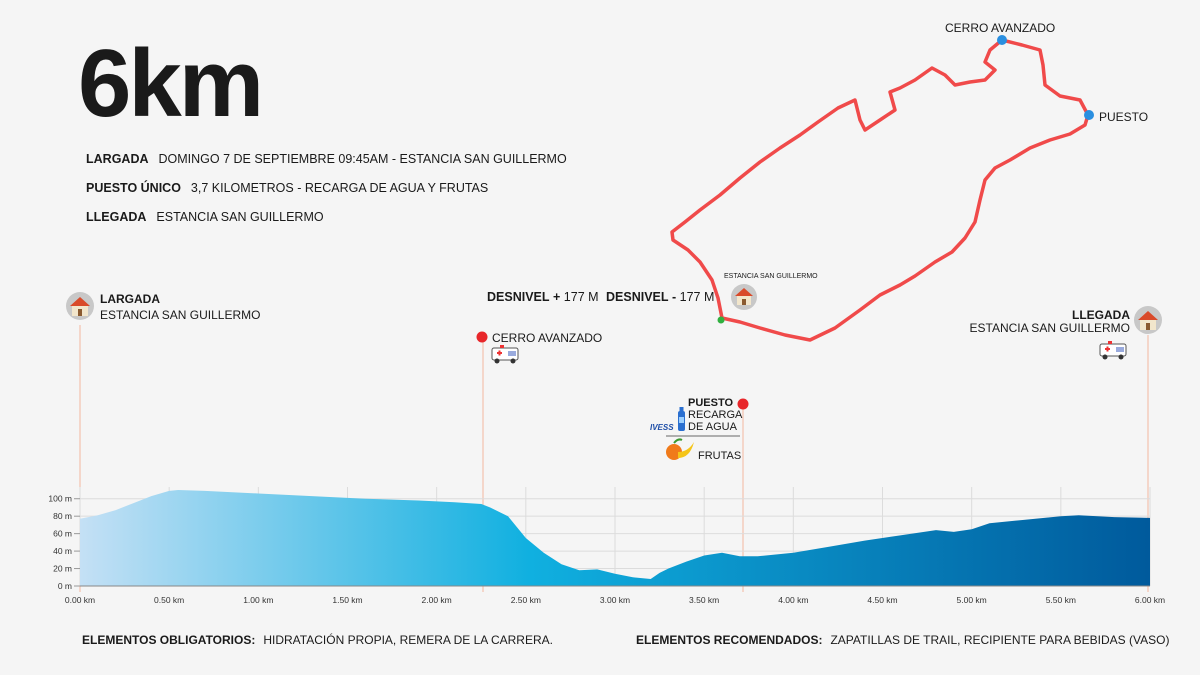 This screenshot has height=675, width=1200. What do you see at coordinates (116, 217) in the screenshot?
I see `info-llegada-label: LLEGADA` at bounding box center [116, 217].